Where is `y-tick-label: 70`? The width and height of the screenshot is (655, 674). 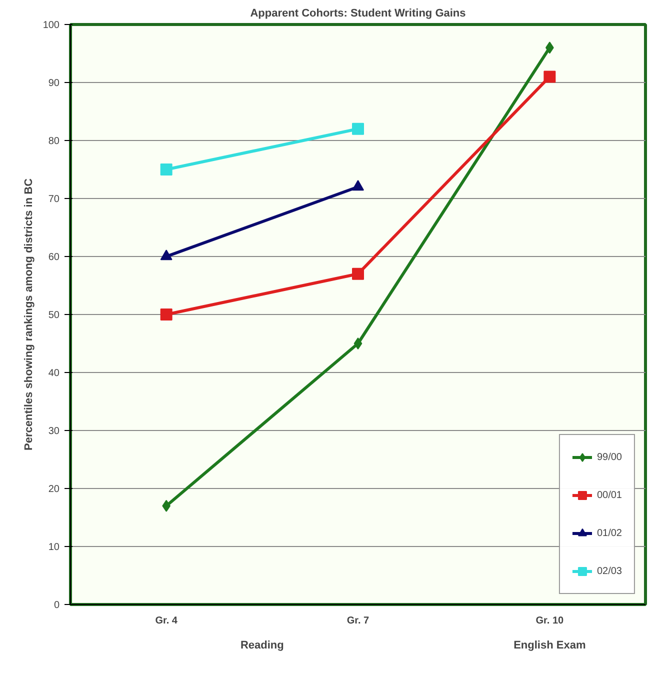
y-tick-label: 70 is located at coordinates (54, 199).